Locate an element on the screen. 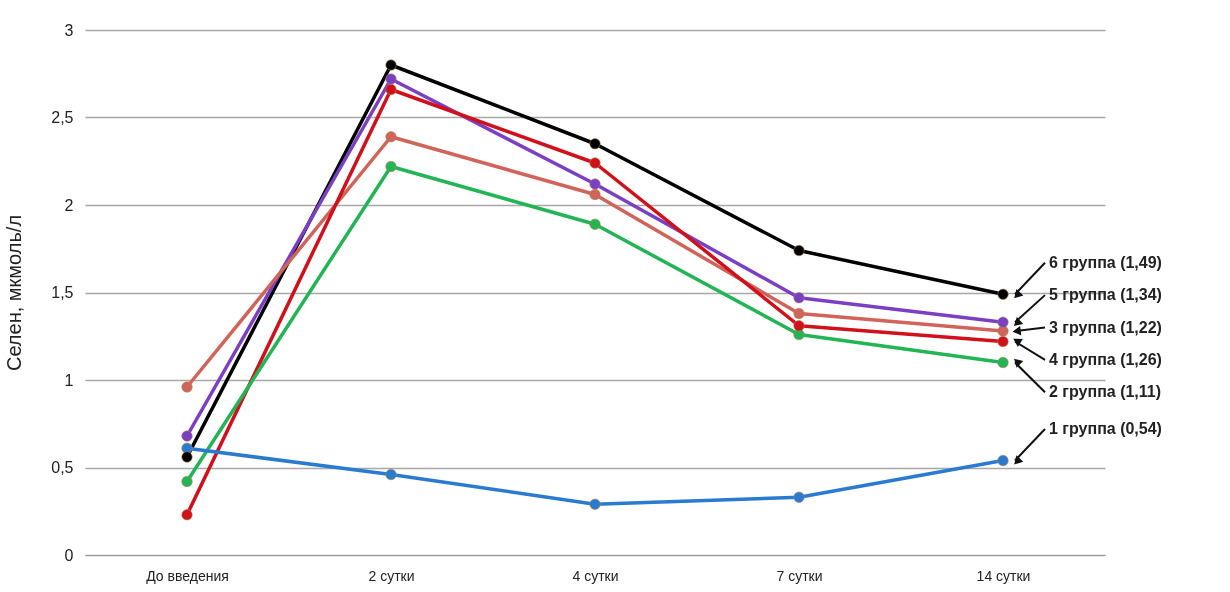  x-tick-label: 4 сутки is located at coordinates (595, 575).